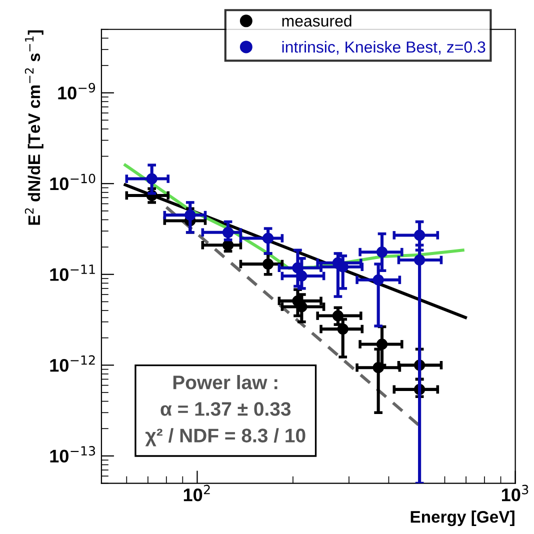 This screenshot has width=534, height=534. I want to click on annotation: χ² / NDF = 8.3 / 10, so click(225, 437).